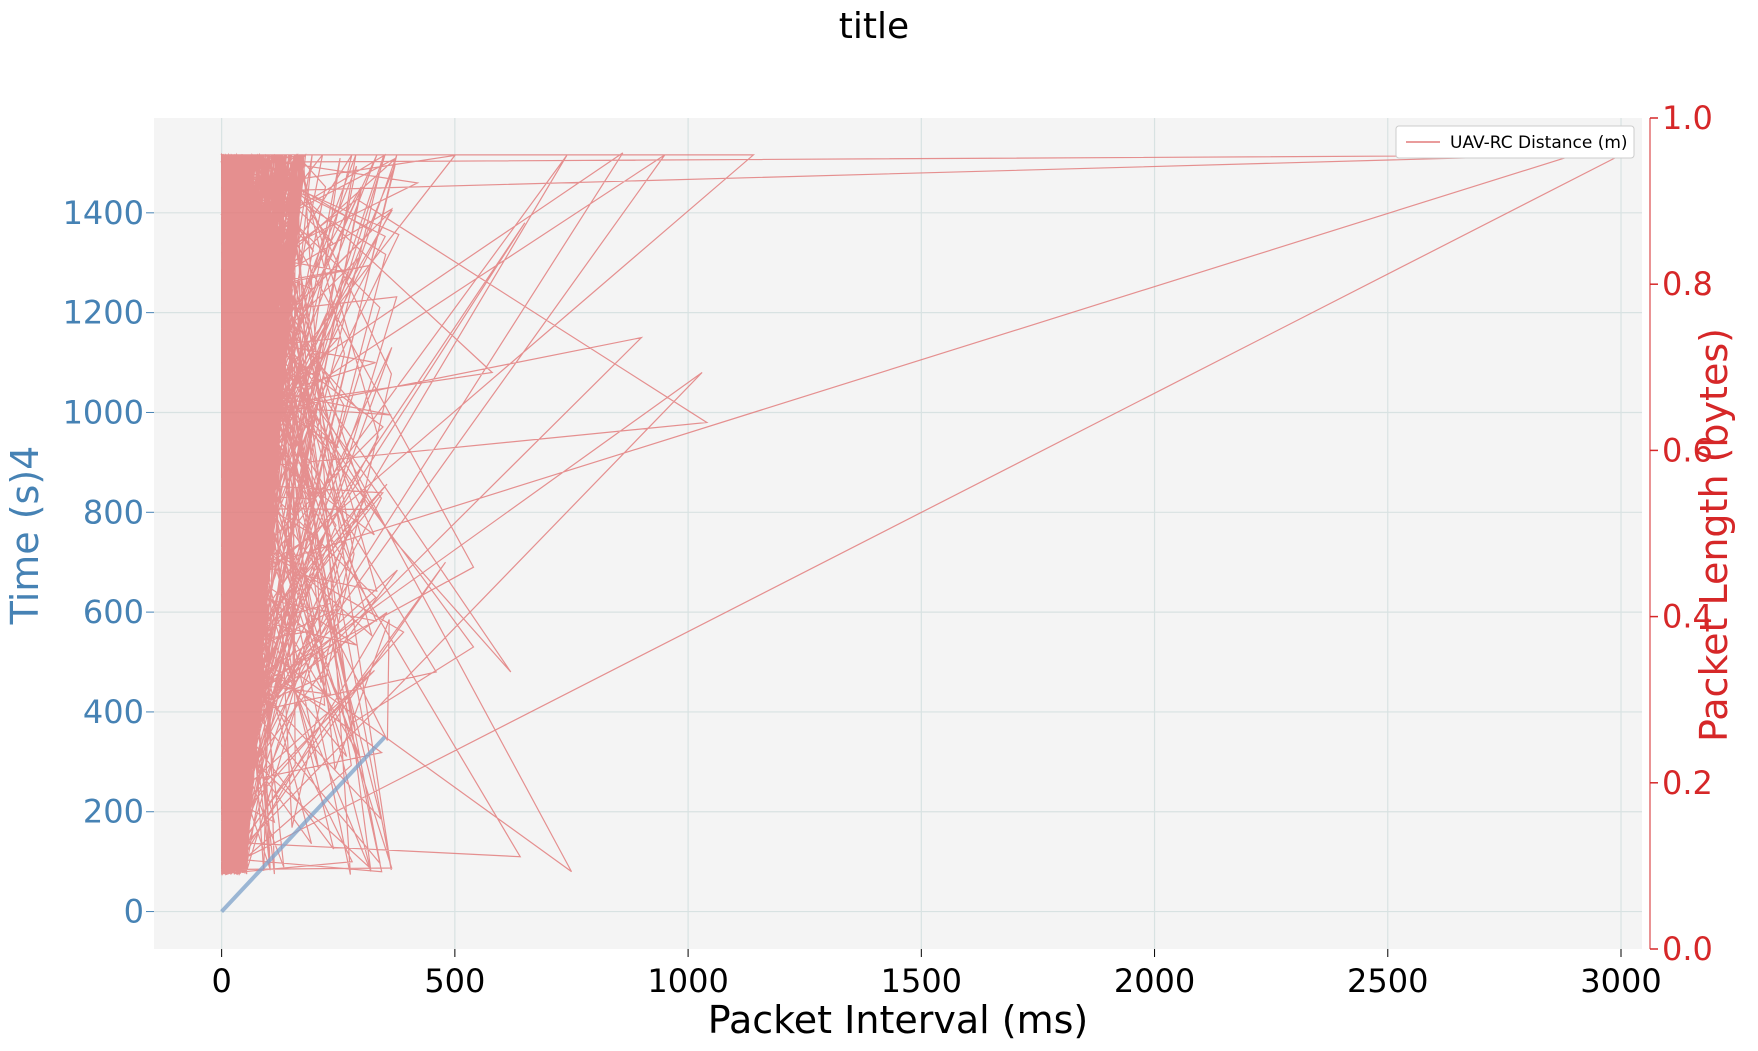 This screenshot has width=1758, height=1051. I want to click on x-tick-label: 500, so click(454, 981).